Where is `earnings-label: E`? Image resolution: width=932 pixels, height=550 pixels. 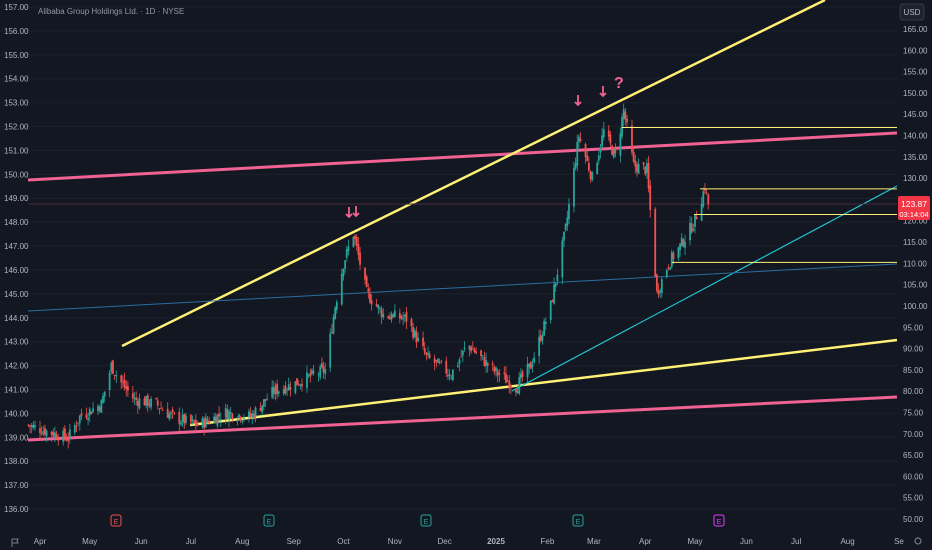 earnings-label: E is located at coordinates (269, 522).